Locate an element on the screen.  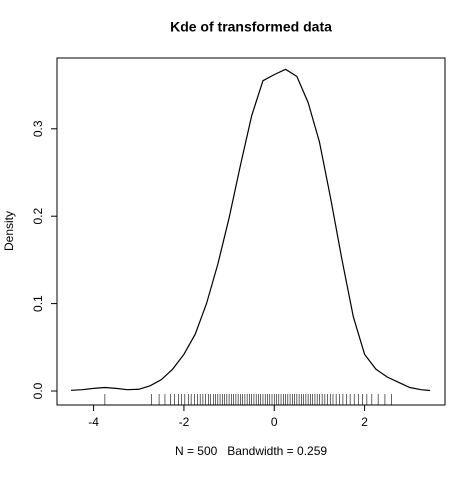
x-tick-label: -4 is located at coordinates (93, 422).